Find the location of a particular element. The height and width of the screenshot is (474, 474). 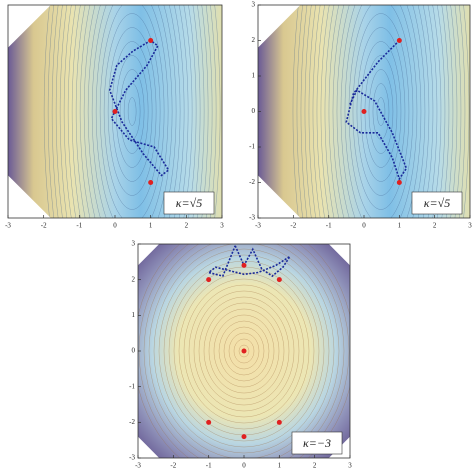

annotation: κ=√5 is located at coordinates (189, 203).